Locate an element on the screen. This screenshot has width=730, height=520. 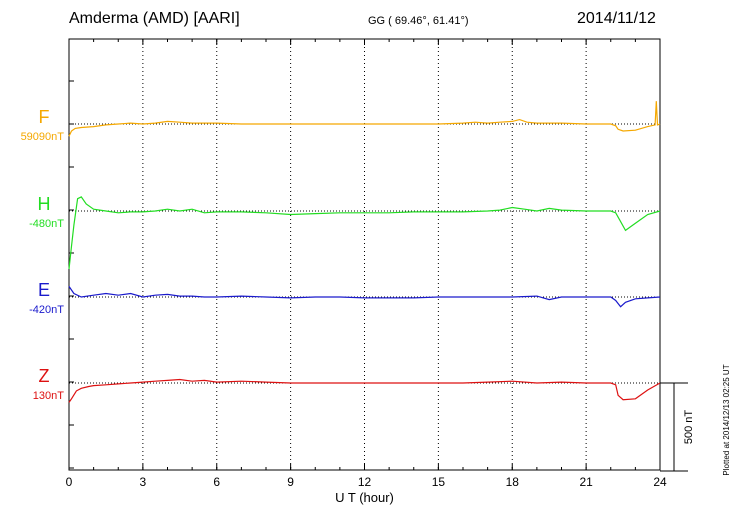
series-line-Z is located at coordinates (364, 390).